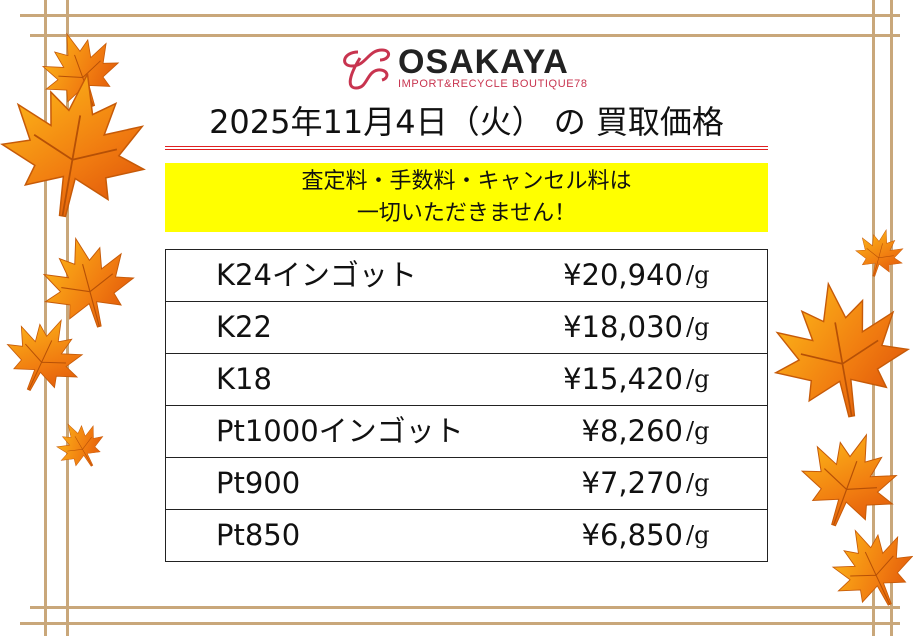  Describe the element at coordinates (466, 535) in the screenshot. I see `table-row: Pt850 ¥6,850/g` at that location.